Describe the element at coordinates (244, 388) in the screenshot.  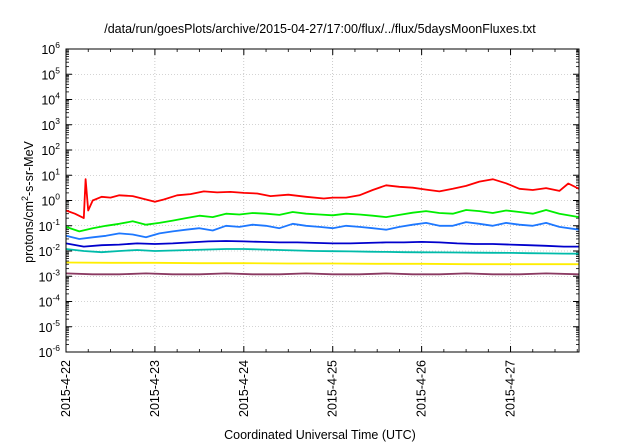
I see `x-tick-label: 2015-4-24` at that location.